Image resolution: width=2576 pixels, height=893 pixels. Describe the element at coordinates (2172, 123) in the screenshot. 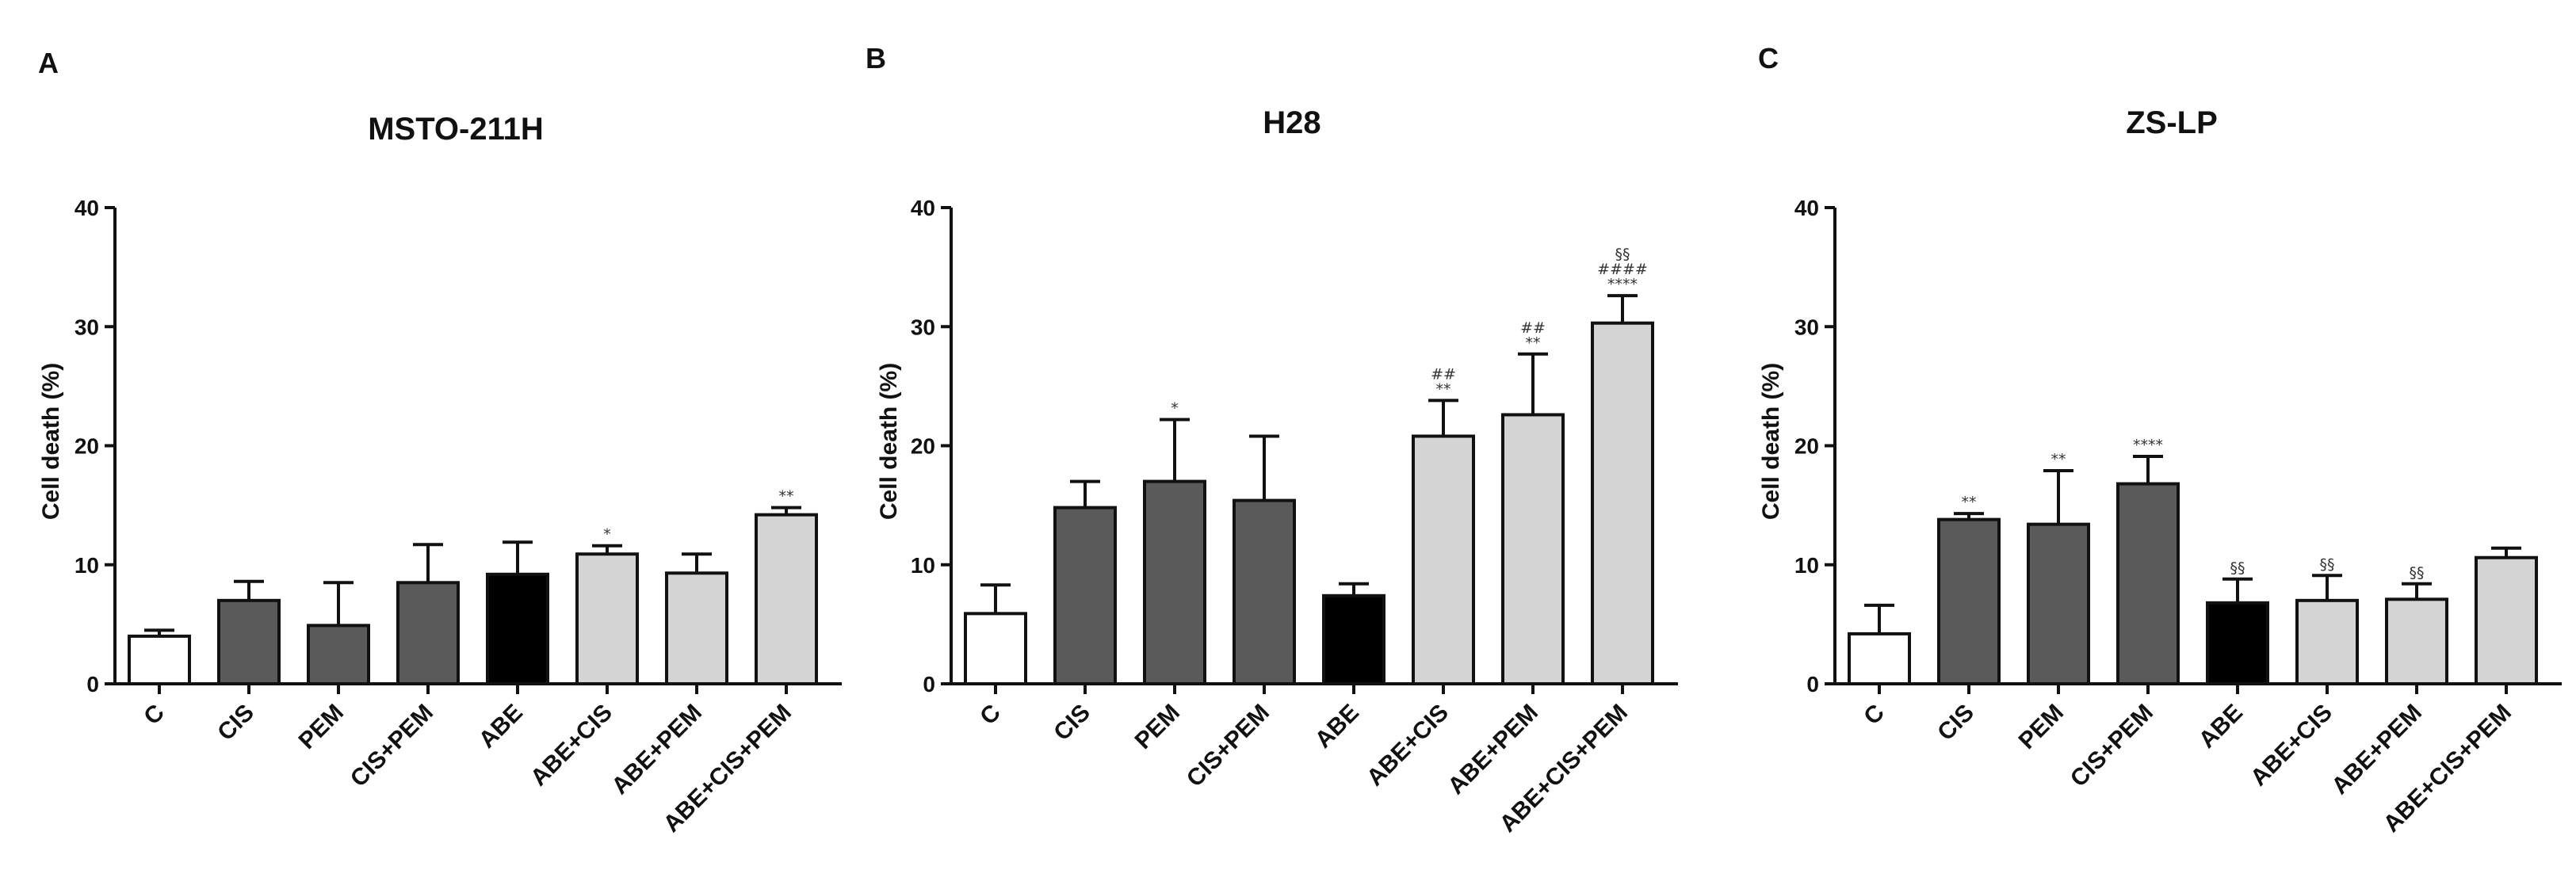

I see `chart-title: ZS-LP` at that location.